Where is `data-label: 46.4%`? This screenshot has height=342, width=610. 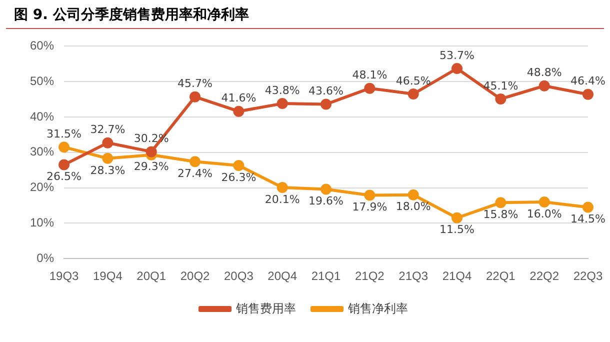
data-label: 46.4% is located at coordinates (588, 81).